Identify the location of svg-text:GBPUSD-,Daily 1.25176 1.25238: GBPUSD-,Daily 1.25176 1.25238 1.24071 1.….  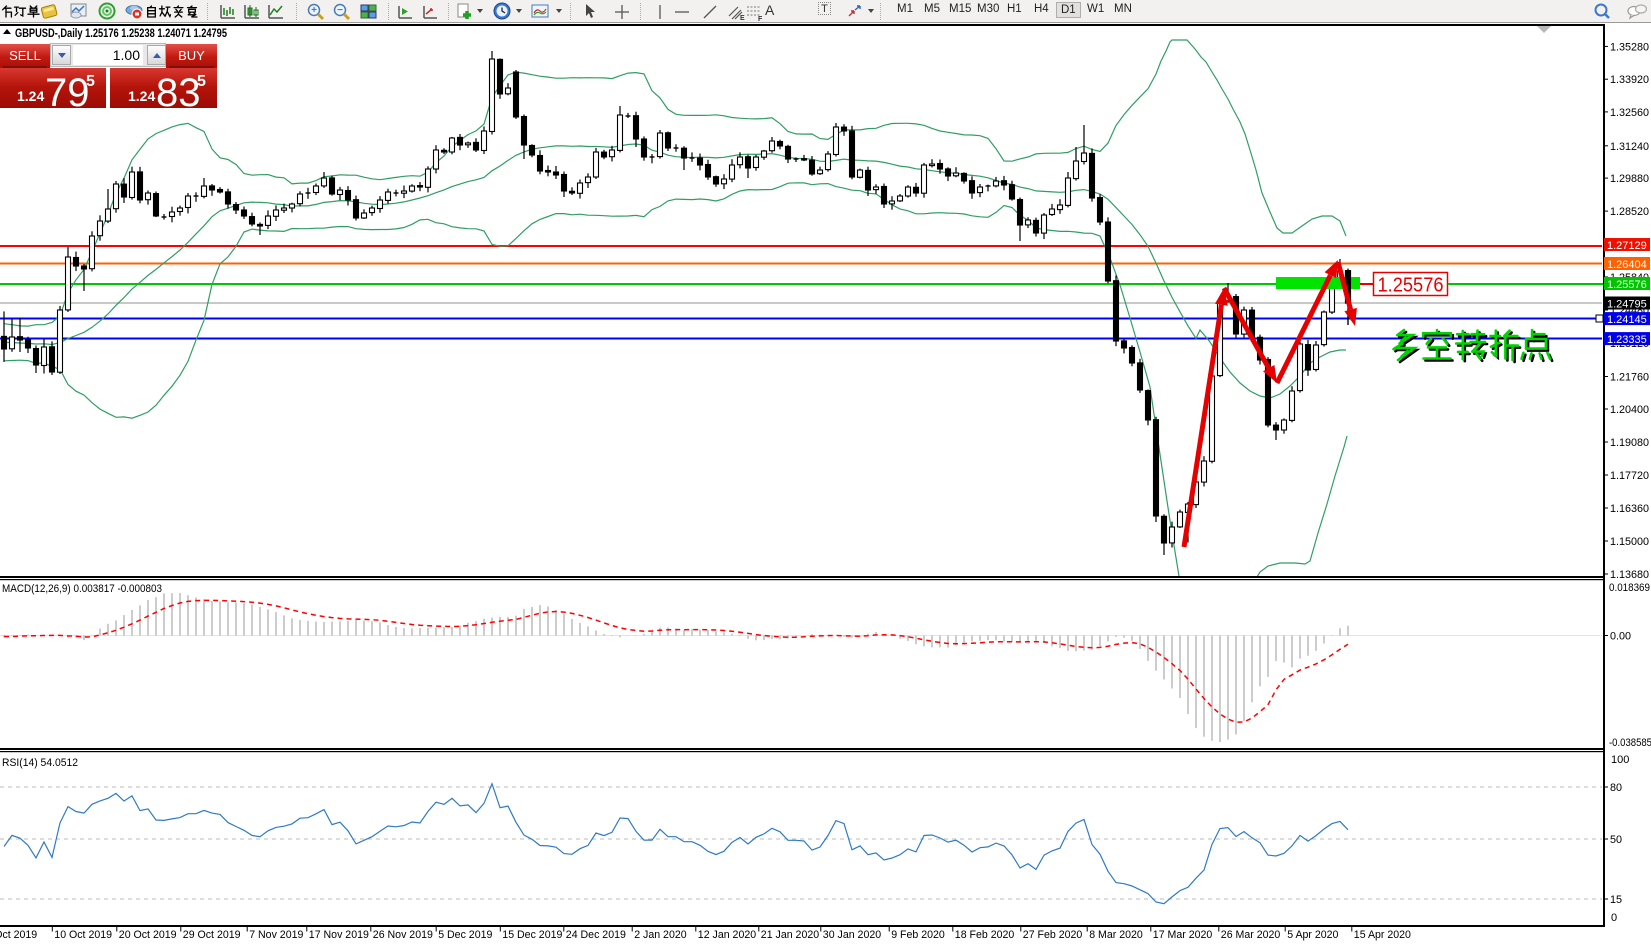
(121, 34).